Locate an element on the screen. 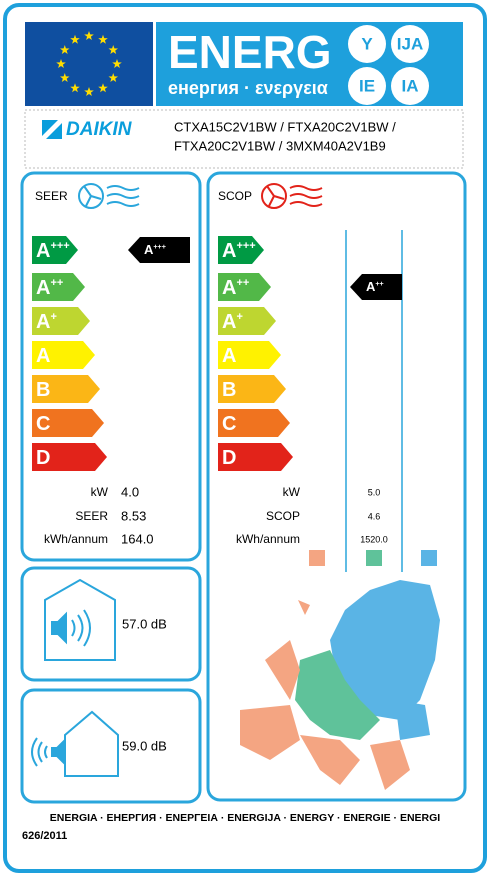 This screenshot has height=879, width=492. spec-value: 164.0 is located at coordinates (137, 538).